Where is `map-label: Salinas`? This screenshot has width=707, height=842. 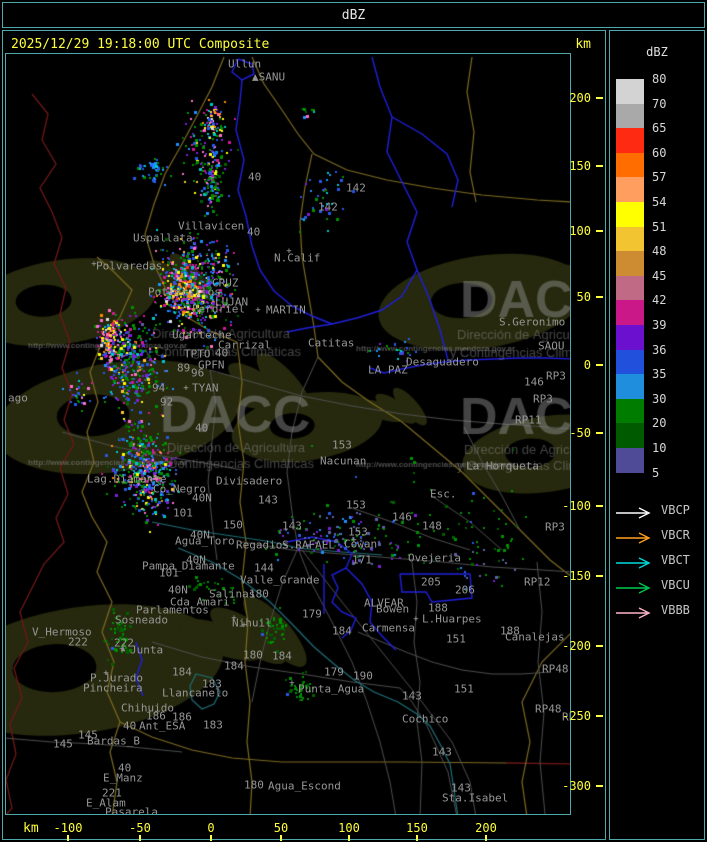
map-label: Salinas is located at coordinates (232, 594).